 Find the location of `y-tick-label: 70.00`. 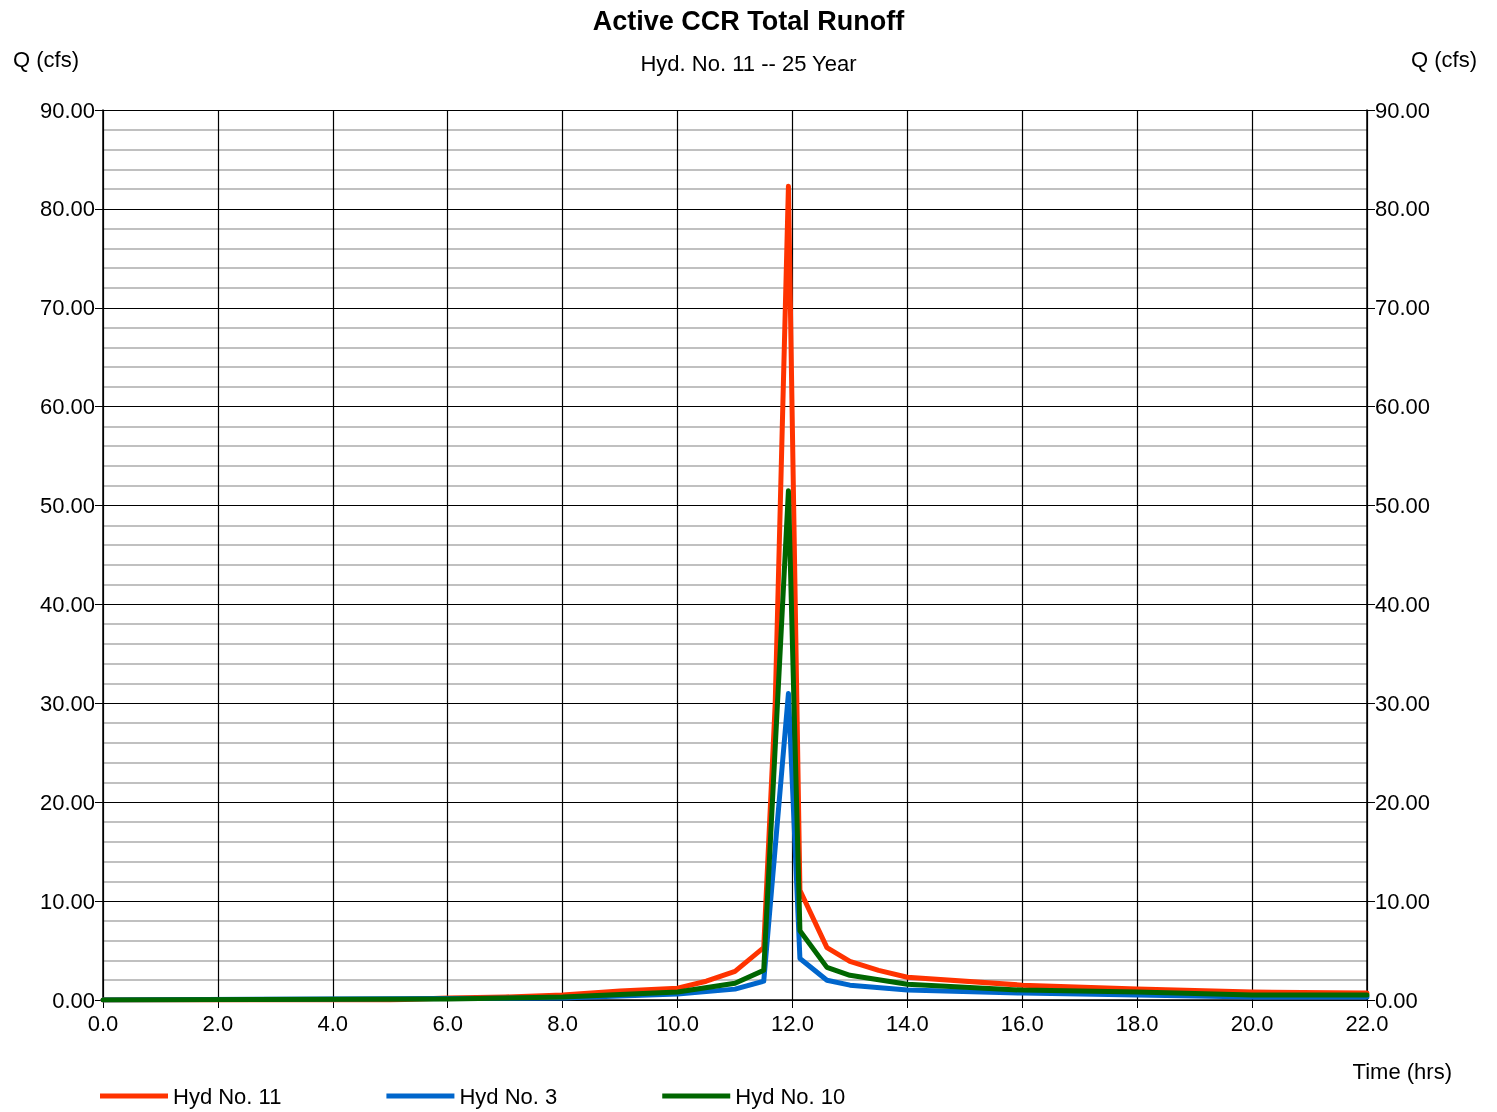

y-tick-label: 70.00 is located at coordinates (67, 308).